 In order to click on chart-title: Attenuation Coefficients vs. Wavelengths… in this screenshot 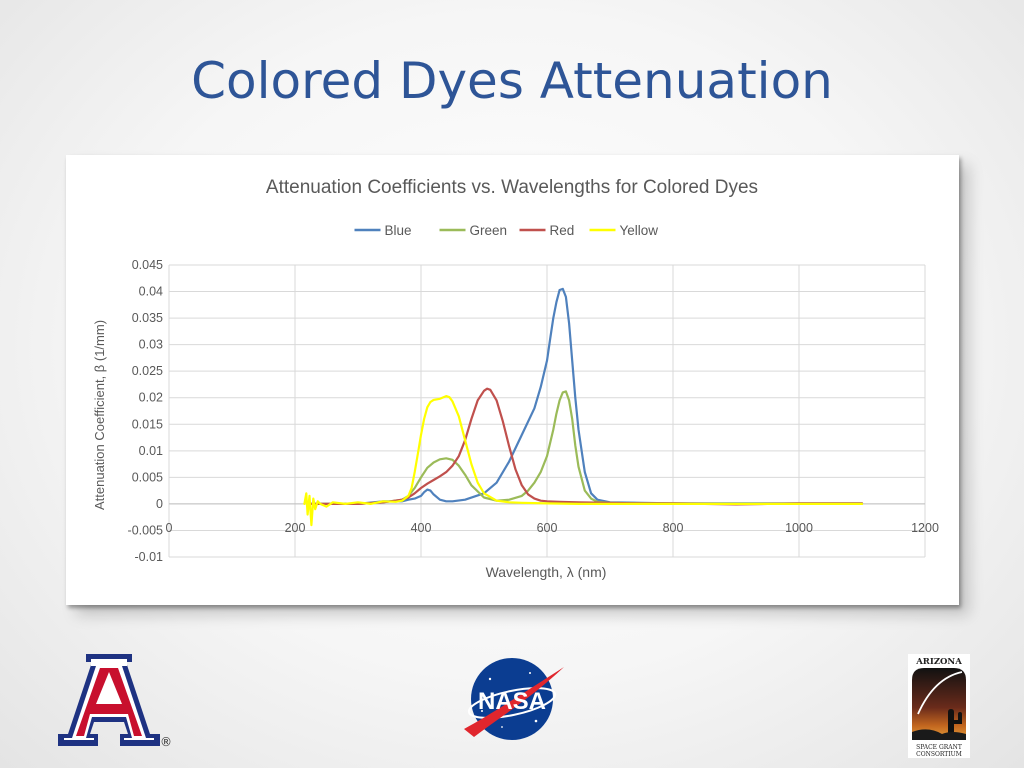, I will do `click(512, 187)`.